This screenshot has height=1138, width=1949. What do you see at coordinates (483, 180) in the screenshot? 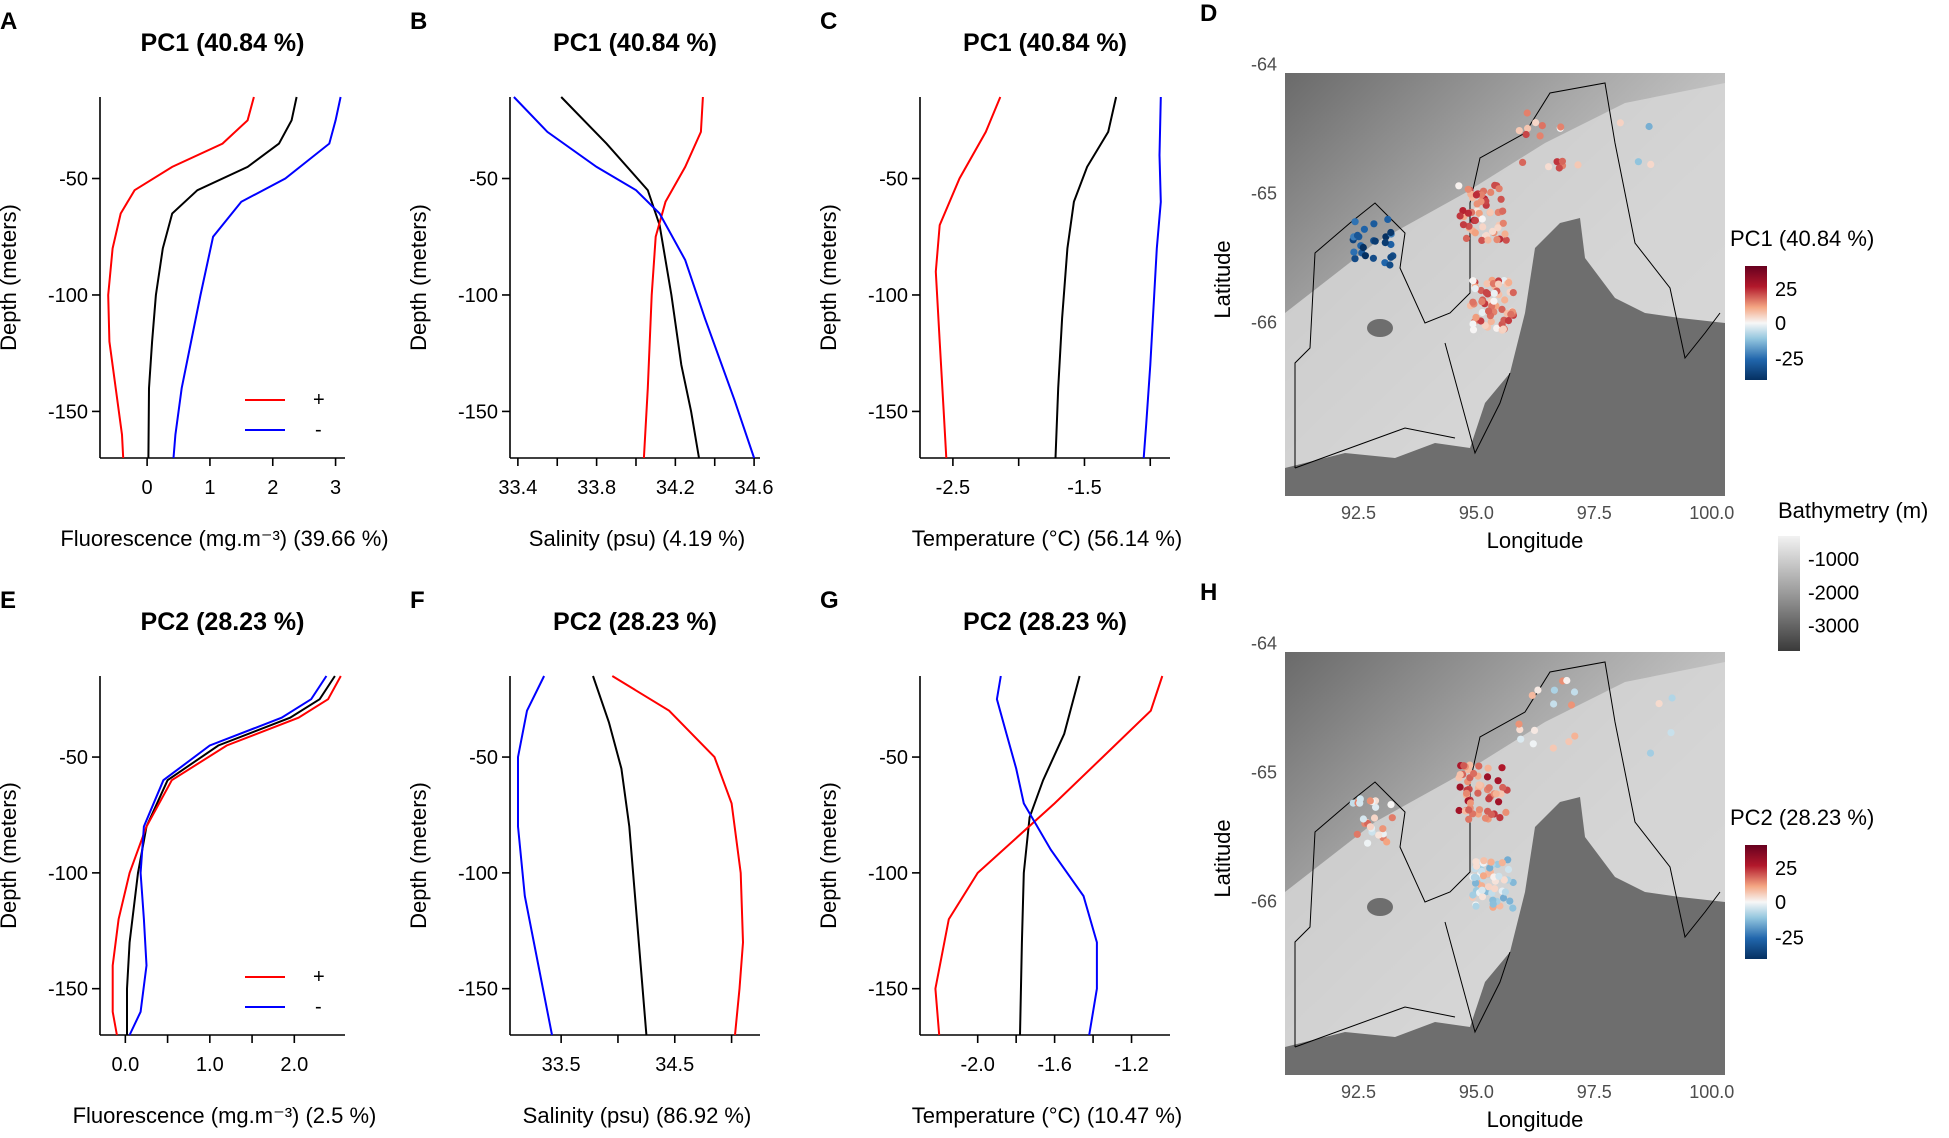
I see `y-tick-label: -50` at bounding box center [483, 180].